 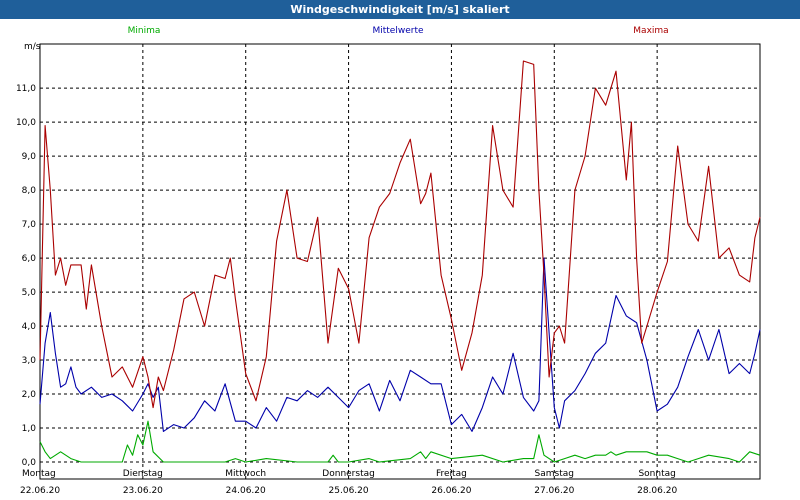 What do you see at coordinates (349, 491) in the screenshot?
I see `x-tick-date: 25.06.20` at bounding box center [349, 491].